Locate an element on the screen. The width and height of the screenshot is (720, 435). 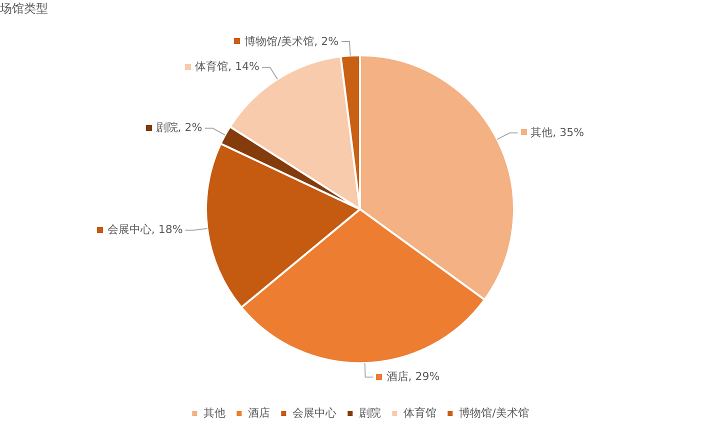
data-label: 酒店, 29% is located at coordinates (413, 377).